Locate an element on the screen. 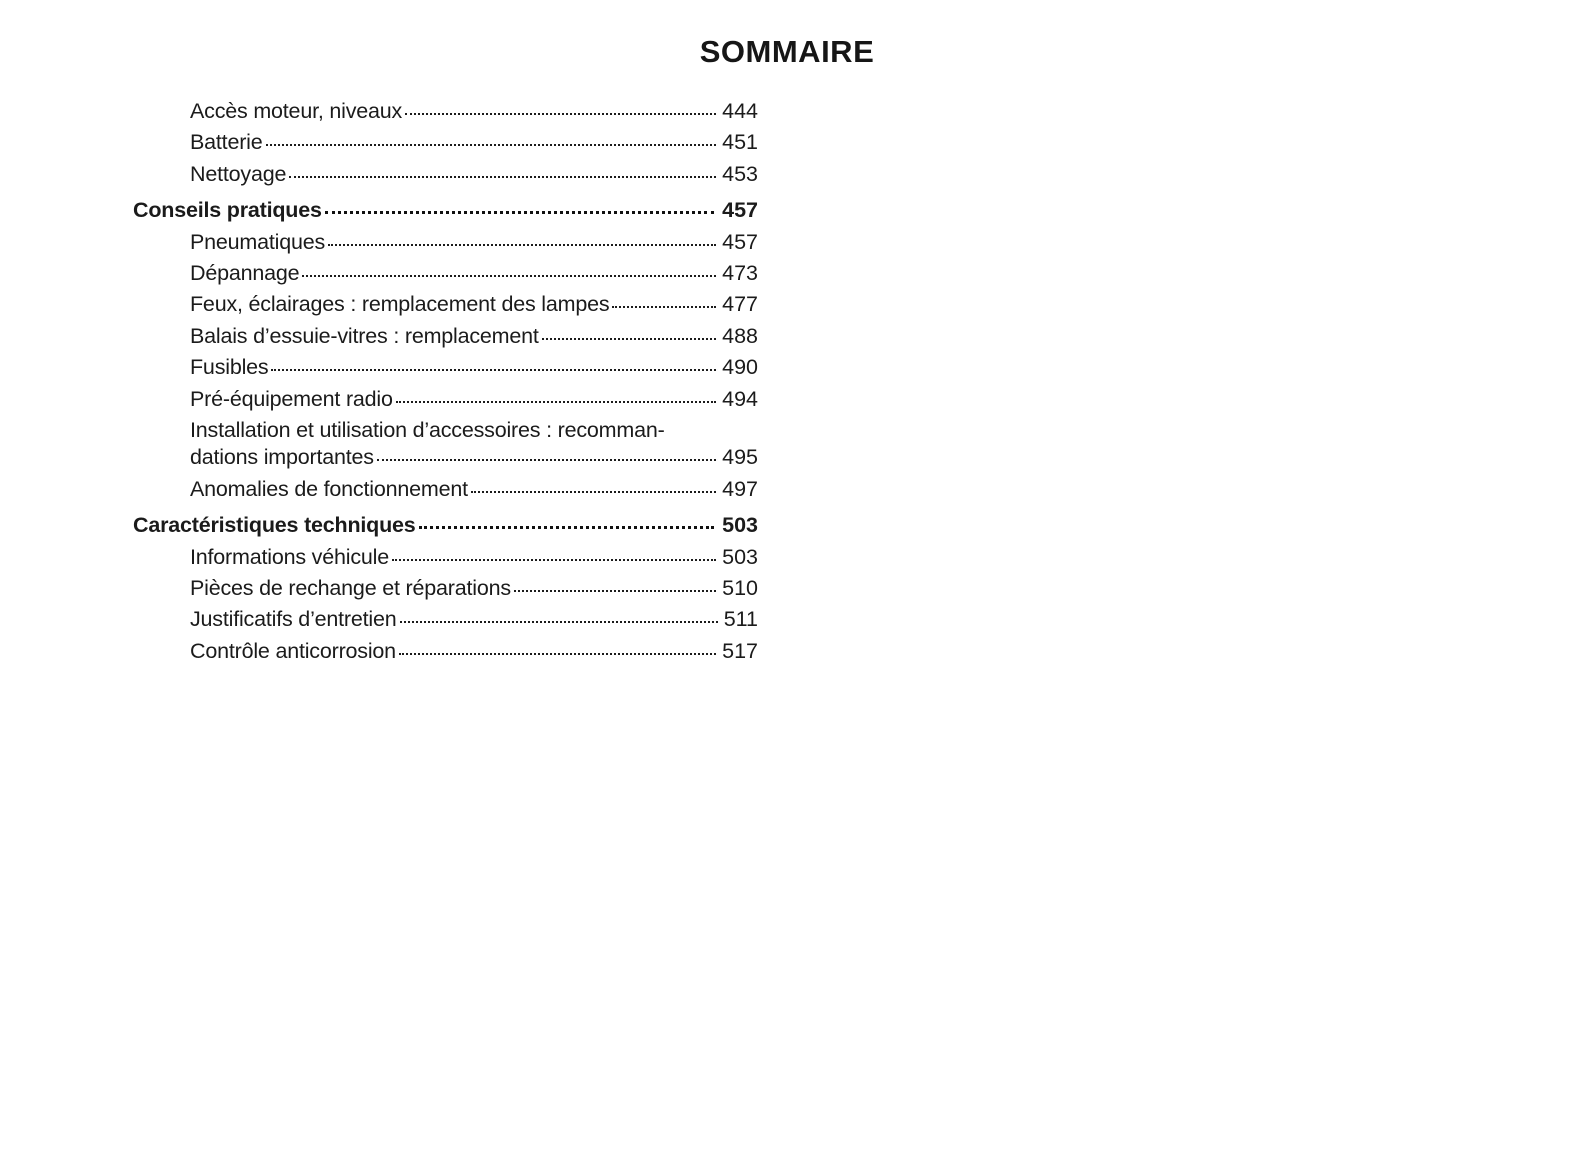  toc-entry-line: Pneumatiques 457 is located at coordinates (474, 246).